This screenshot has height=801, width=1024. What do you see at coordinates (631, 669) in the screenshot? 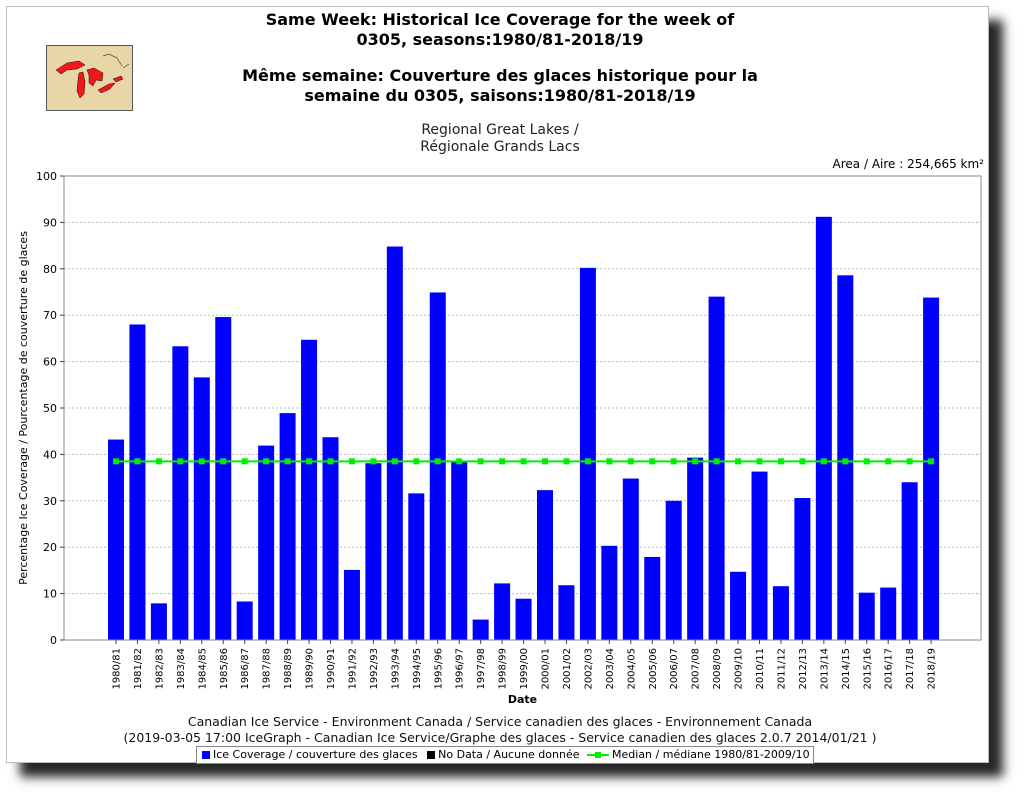
I see `x-tick-label: 2004/05` at bounding box center [631, 669].